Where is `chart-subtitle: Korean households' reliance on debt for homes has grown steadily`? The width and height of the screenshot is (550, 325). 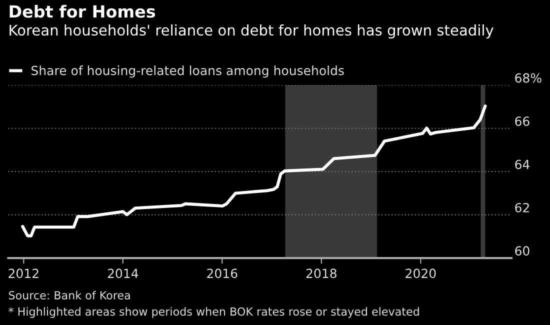 chart-subtitle: Korean households' reliance on debt for homes has grown steadily is located at coordinates (252, 31).